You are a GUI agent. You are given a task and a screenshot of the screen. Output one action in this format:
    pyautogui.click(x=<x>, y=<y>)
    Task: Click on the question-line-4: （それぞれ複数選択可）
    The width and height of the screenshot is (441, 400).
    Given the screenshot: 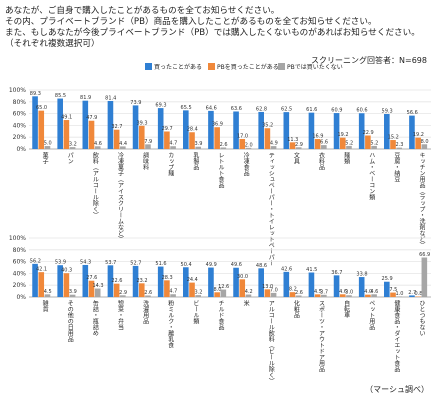 What is the action you would take?
    pyautogui.click(x=52, y=44)
    